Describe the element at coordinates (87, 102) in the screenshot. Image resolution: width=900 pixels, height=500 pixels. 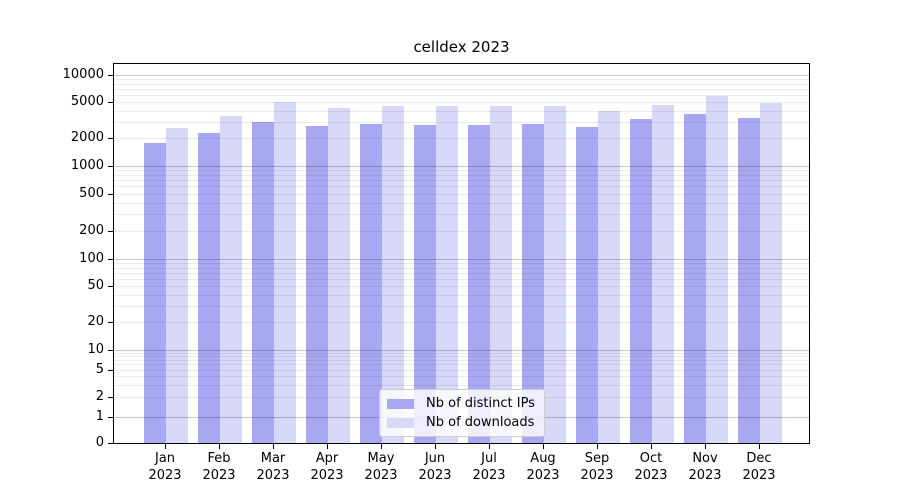
I see `y-tick-label-5000: 5000` at that location.